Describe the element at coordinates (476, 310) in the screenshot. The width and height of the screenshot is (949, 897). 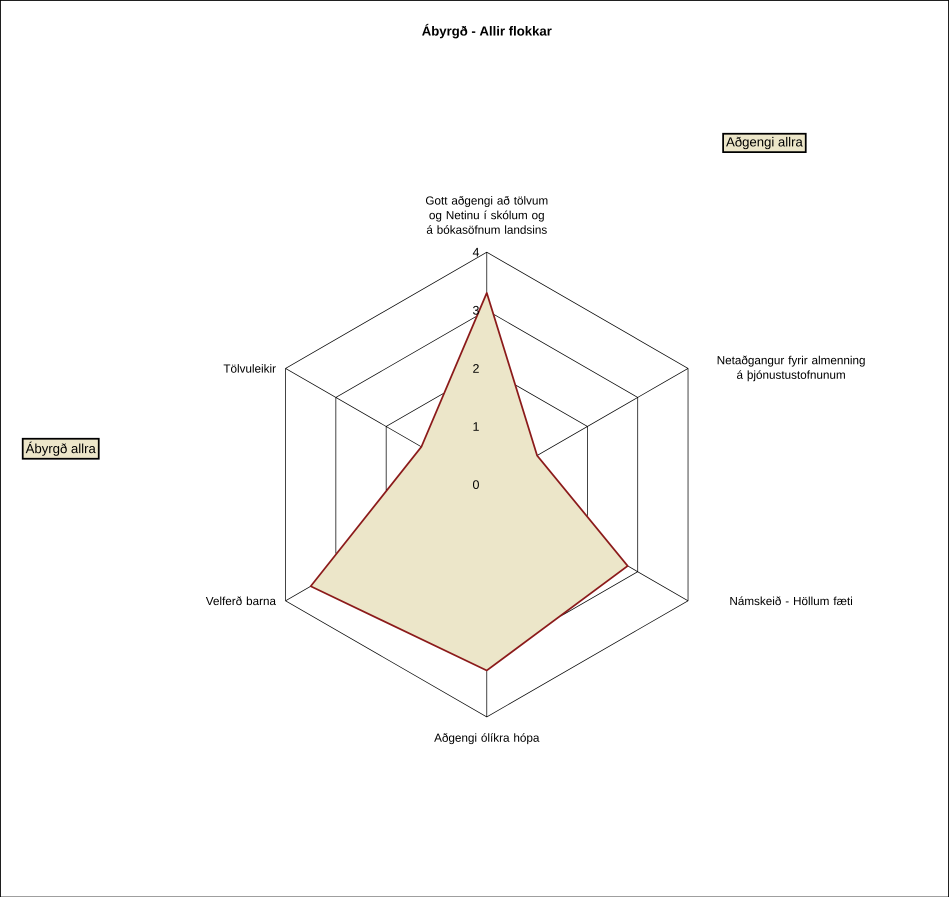
I see `y-tick-label: 3` at that location.